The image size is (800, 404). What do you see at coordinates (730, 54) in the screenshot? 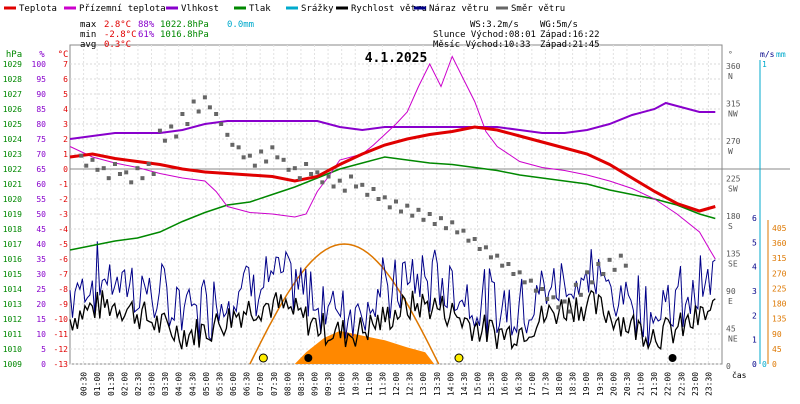
I see `axis-deg-label: °` at bounding box center [730, 54].